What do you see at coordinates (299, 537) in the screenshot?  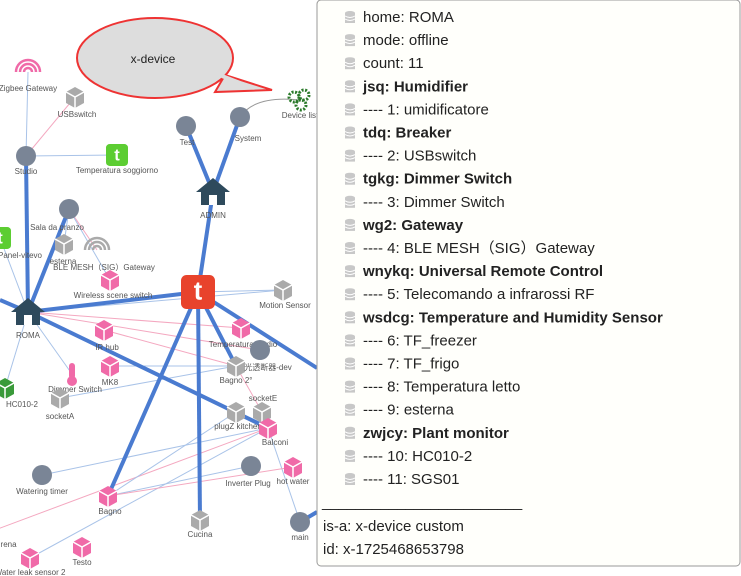 I see `node-label: main` at bounding box center [299, 537].